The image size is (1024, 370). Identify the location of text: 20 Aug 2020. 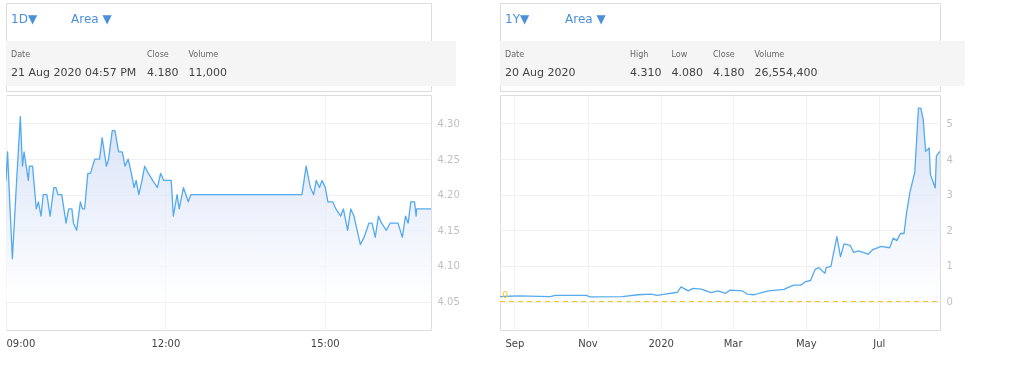
(540, 72).